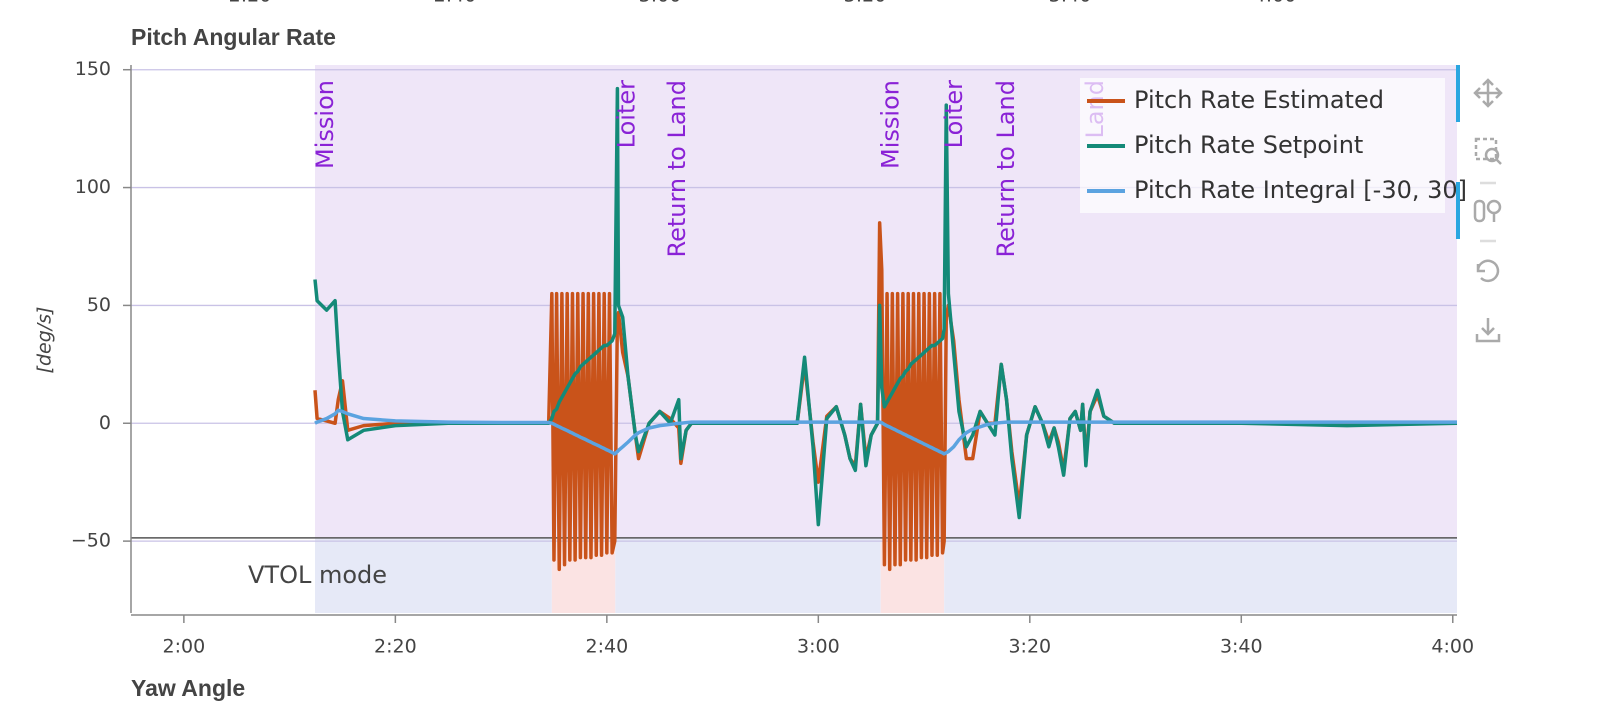 This screenshot has height=726, width=1617. Describe the element at coordinates (1070, 3) in the screenshot. I see `previous-chart-tick-label: 3:40` at that location.